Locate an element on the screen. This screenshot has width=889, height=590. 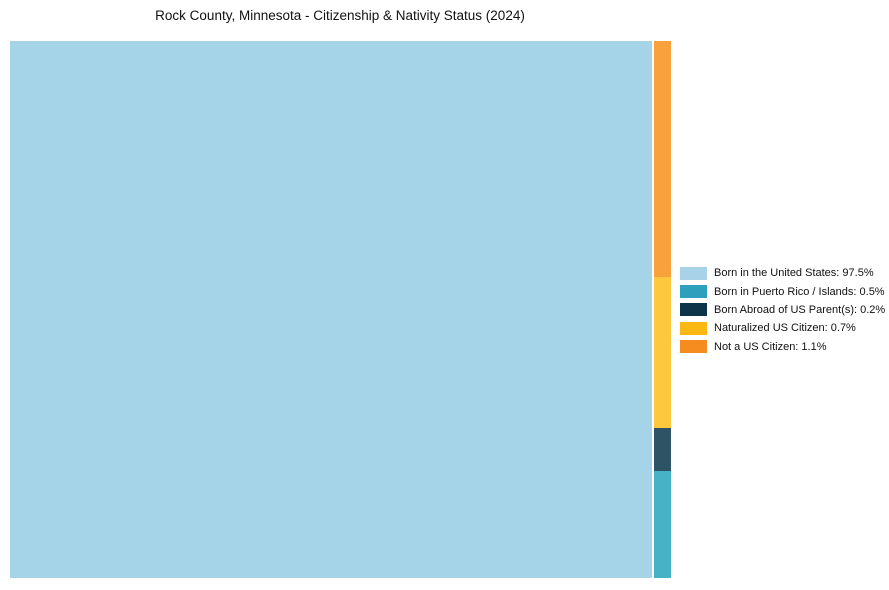
legend-swatch-born-in-us is located at coordinates (693, 273).